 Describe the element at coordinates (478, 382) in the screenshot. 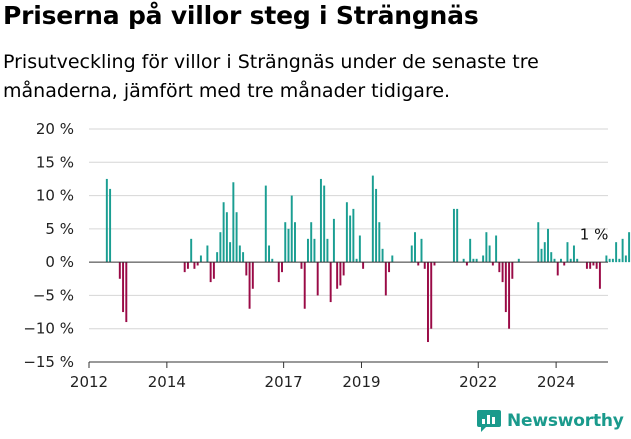

I see `x-tick-label: 2022` at that location.